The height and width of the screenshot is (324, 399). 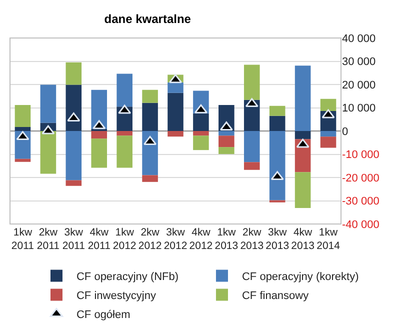 What do you see at coordinates (74, 239) in the screenshot?
I see `x-tick-label: 3kw 2011` at bounding box center [74, 239].